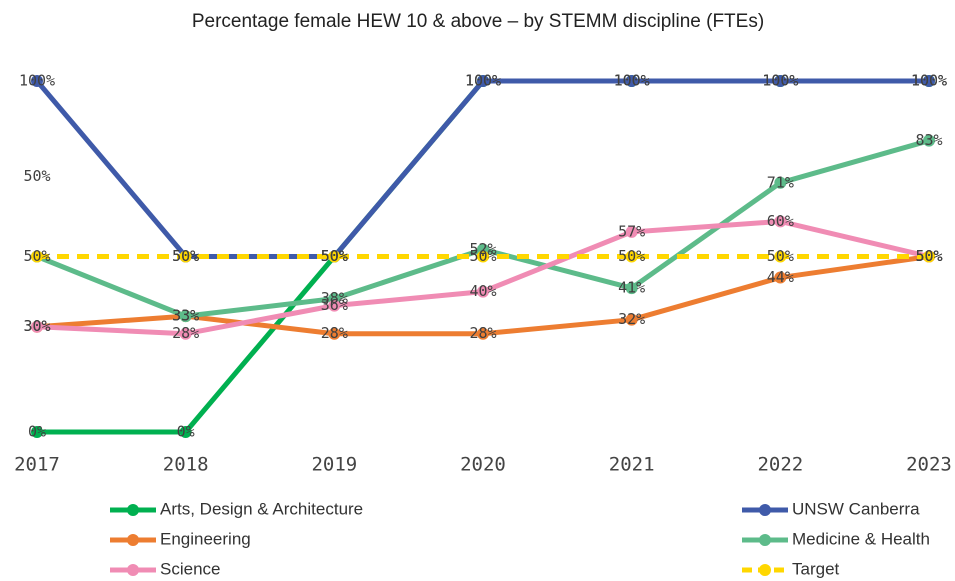 Image resolution: width=955 pixels, height=581 pixels. What do you see at coordinates (334, 465) in the screenshot?
I see `x-tick-label: 2019` at bounding box center [334, 465].